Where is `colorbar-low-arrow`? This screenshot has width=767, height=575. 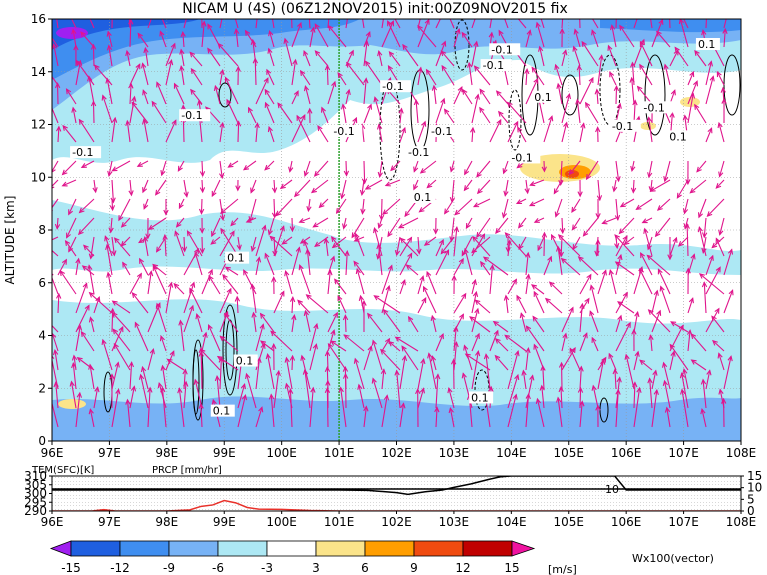
colorbar-low-arrow is located at coordinates (60, 548).